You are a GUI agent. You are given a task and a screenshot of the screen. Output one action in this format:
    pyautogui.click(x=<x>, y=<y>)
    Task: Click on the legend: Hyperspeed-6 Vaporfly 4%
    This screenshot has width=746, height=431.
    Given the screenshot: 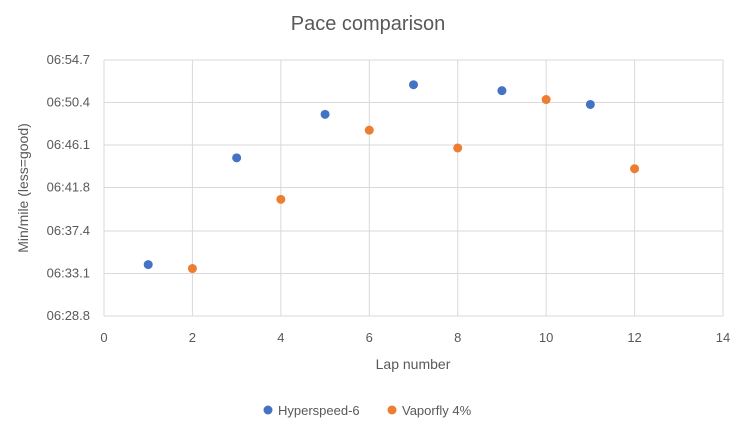 What is the action you would take?
    pyautogui.click(x=367, y=410)
    